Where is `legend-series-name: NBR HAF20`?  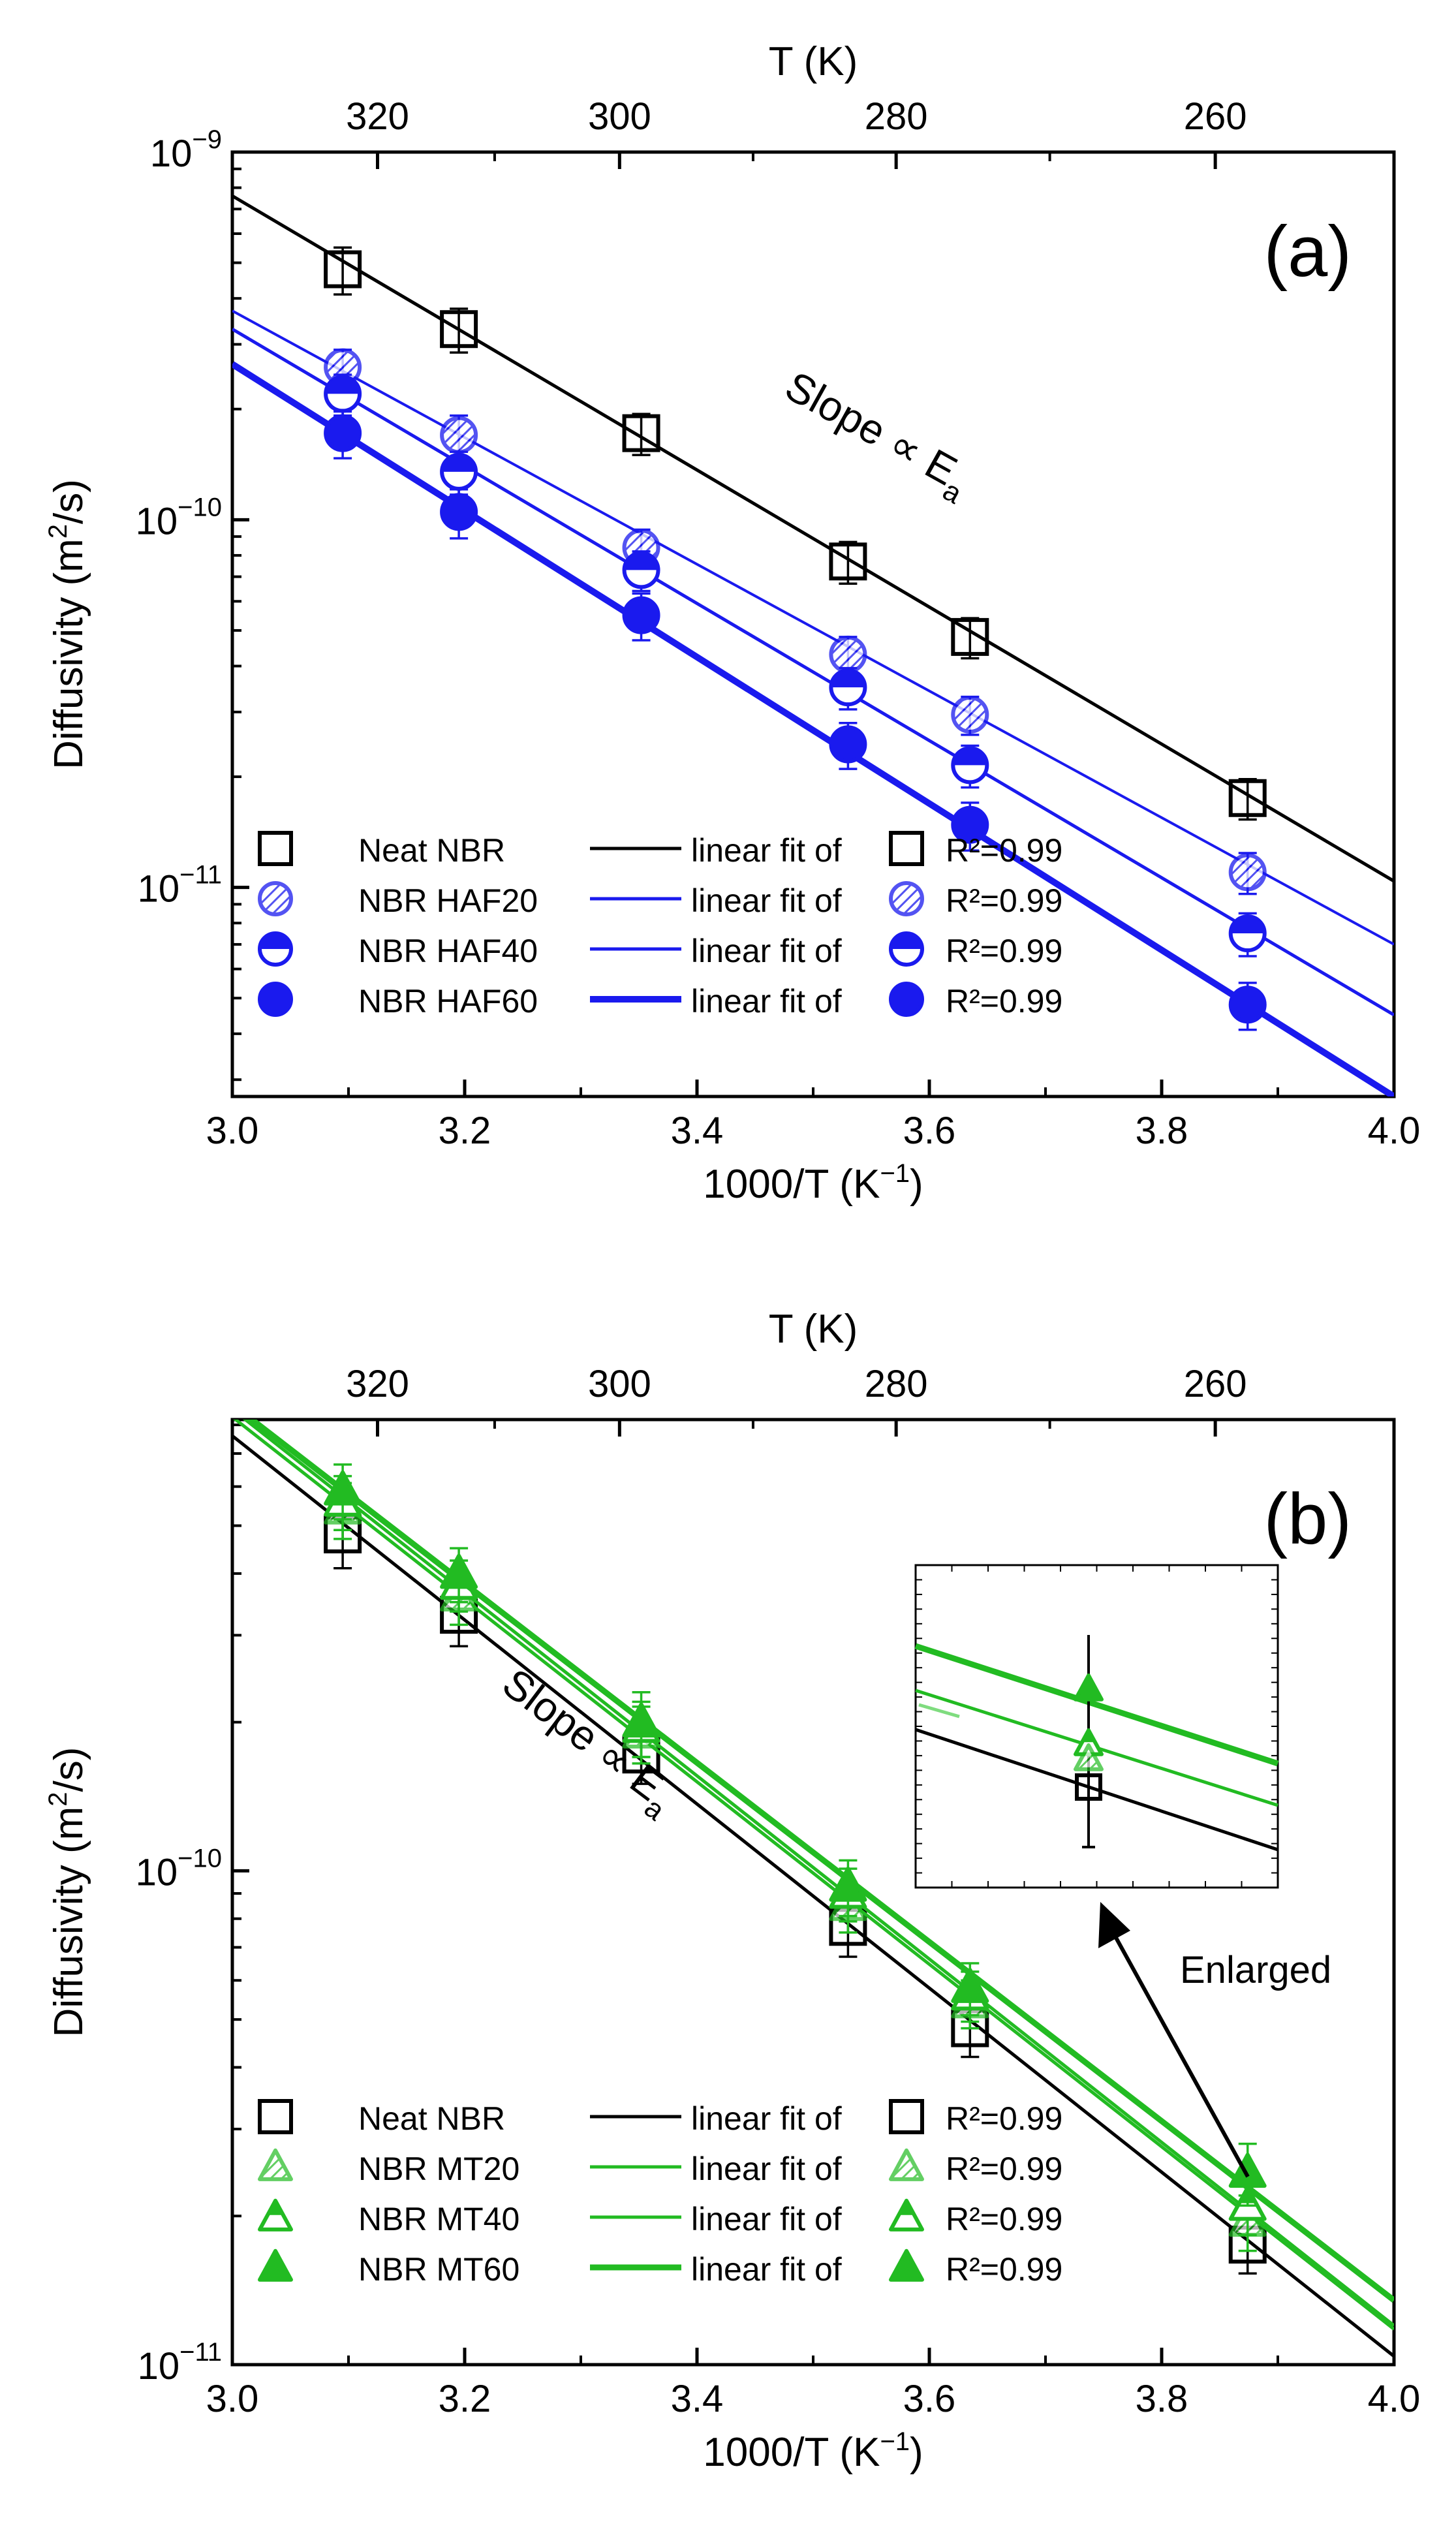 legend-series-name: NBR HAF20 is located at coordinates (448, 900).